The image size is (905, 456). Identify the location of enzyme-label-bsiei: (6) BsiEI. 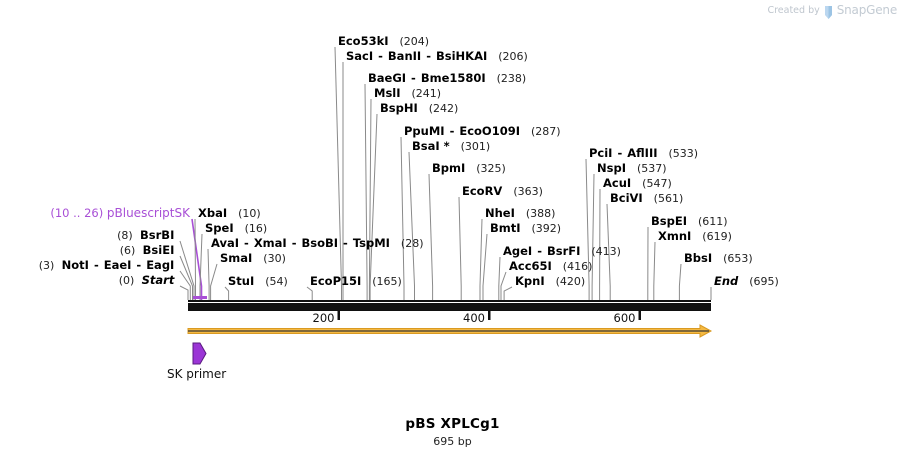
(89, 251).